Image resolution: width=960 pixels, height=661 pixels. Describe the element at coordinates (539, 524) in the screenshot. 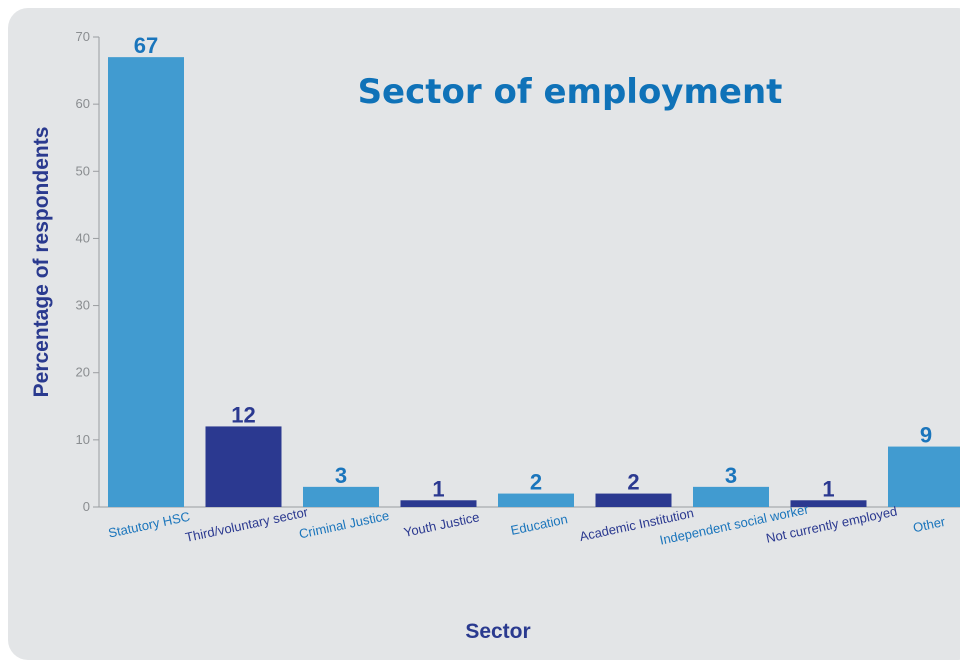

I see `x-tick-label: Education` at that location.